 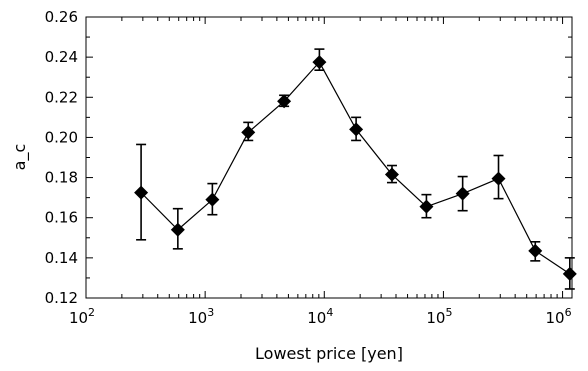 I want to click on y-tick-label: 0.14, so click(x=61, y=258).